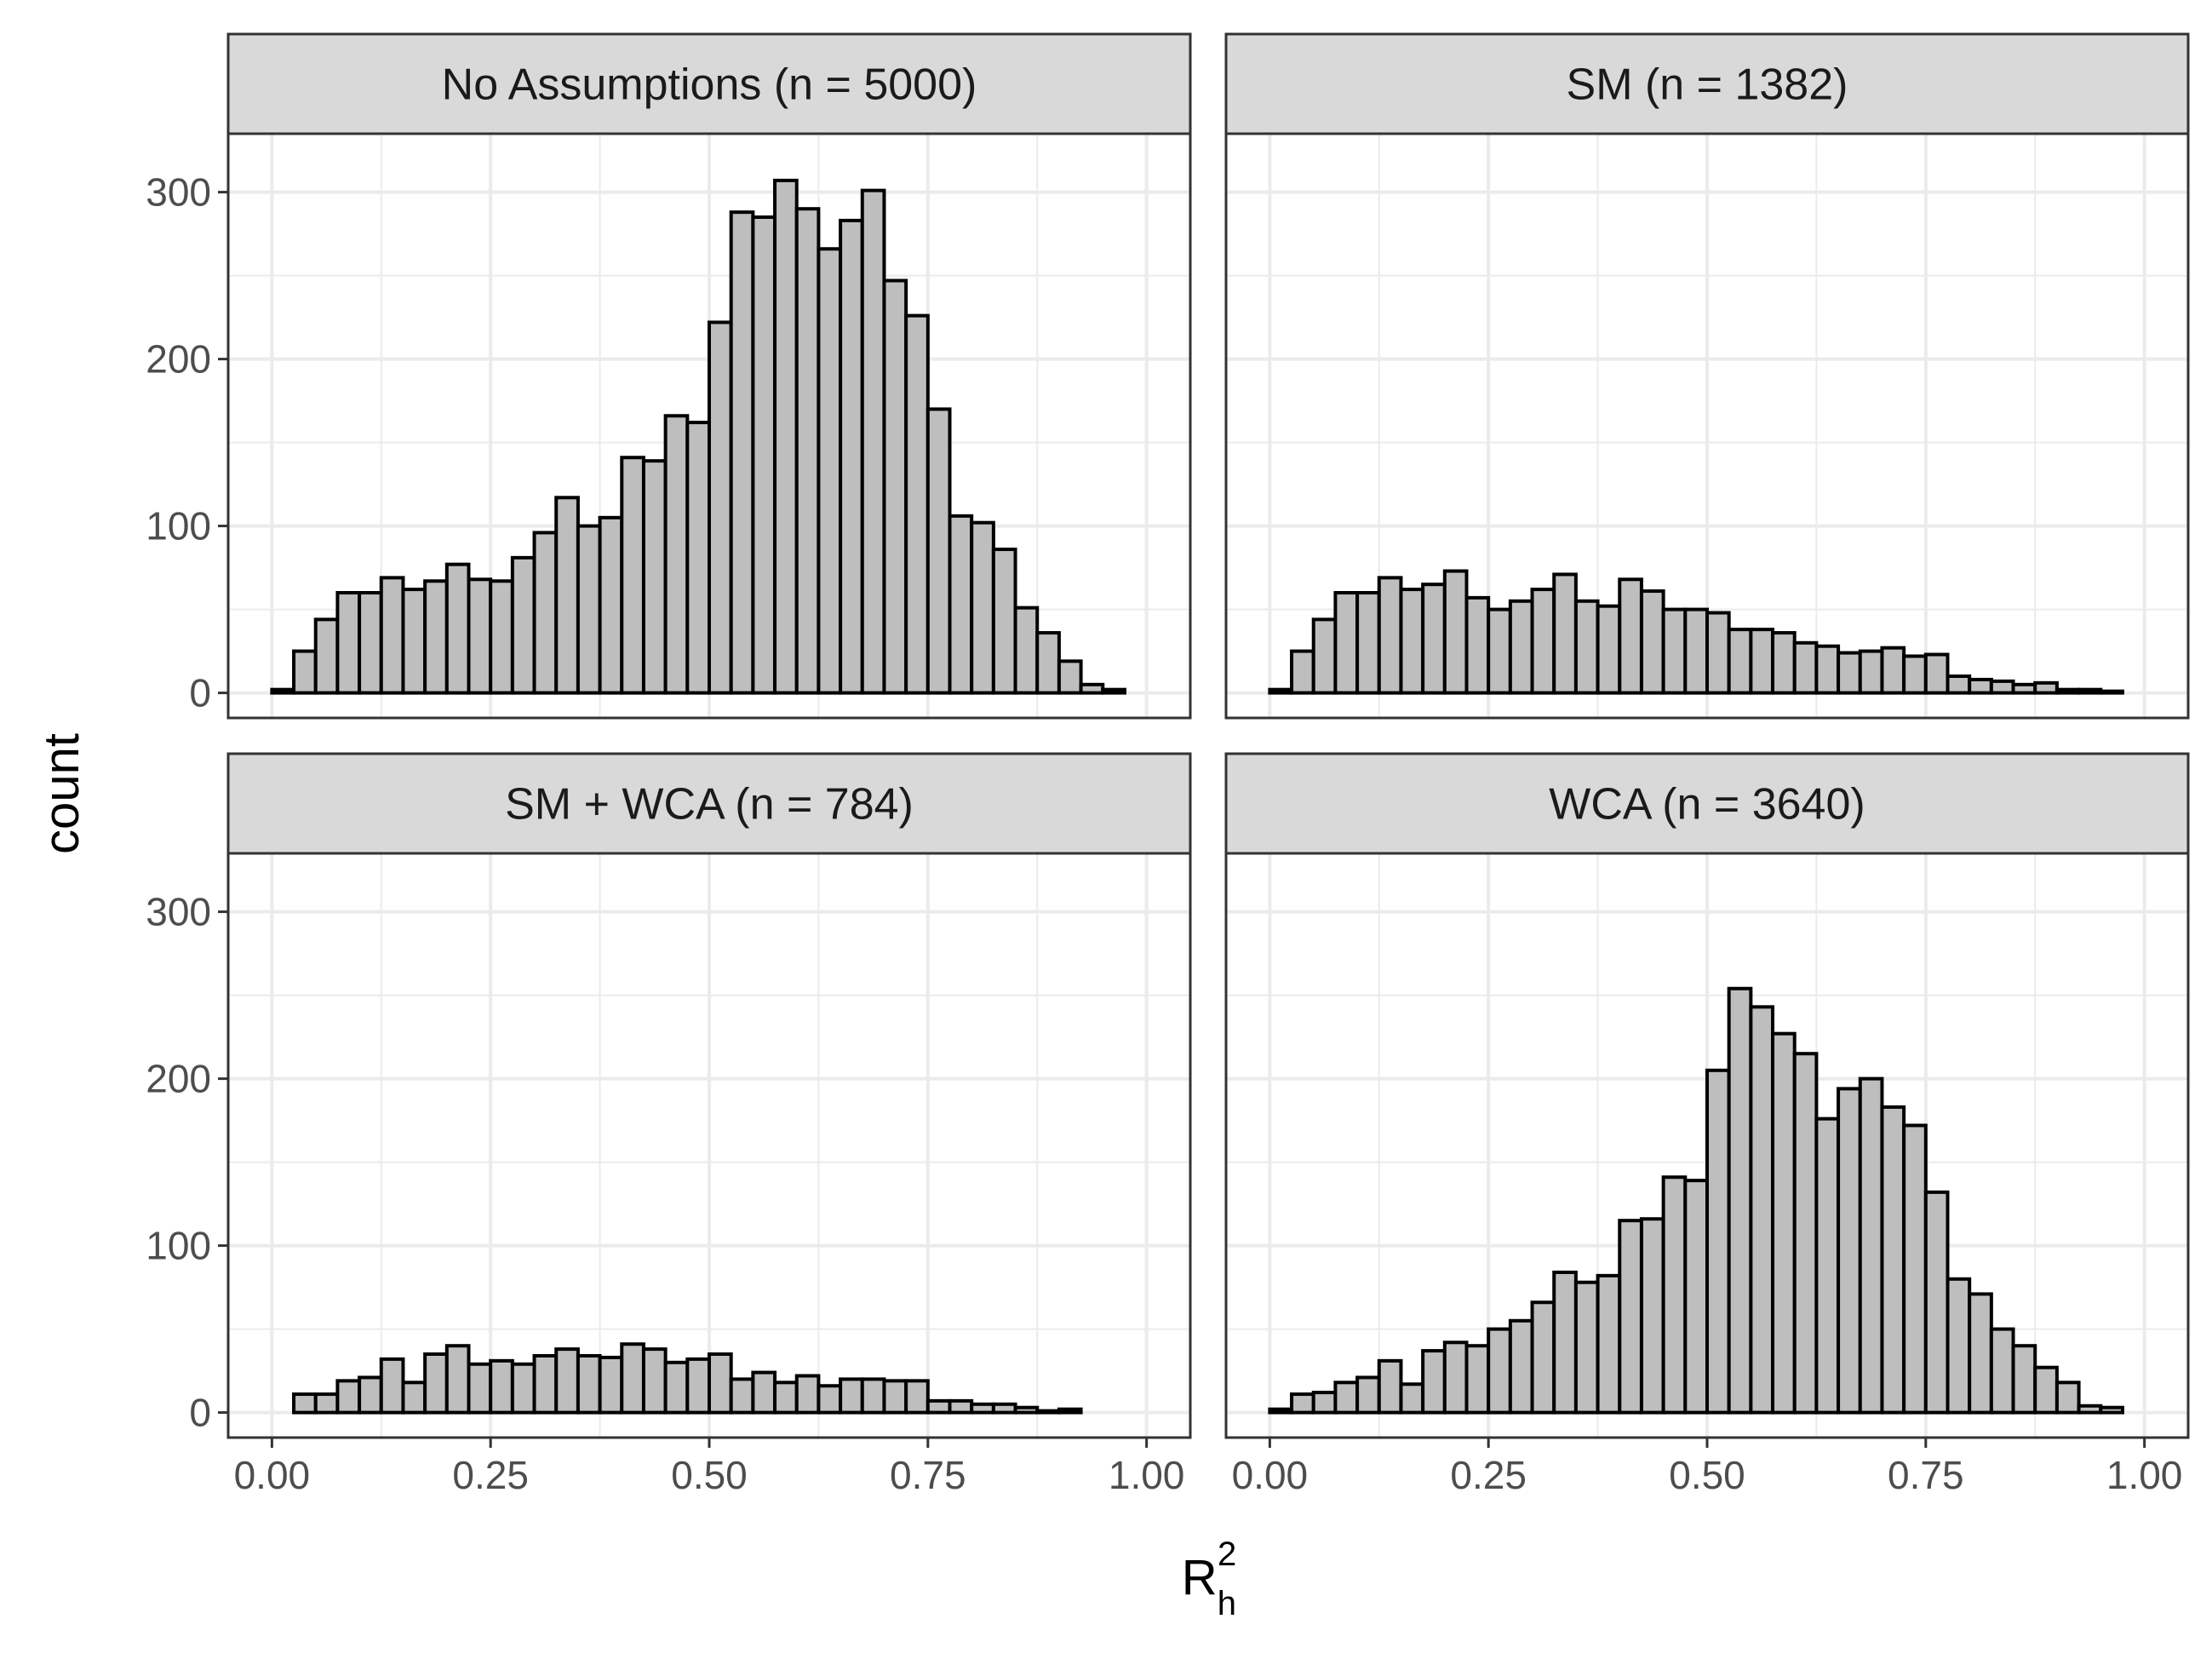 This screenshot has height=1659, width=2212. I want to click on x-tick-label: 0.00, so click(1270, 1475).